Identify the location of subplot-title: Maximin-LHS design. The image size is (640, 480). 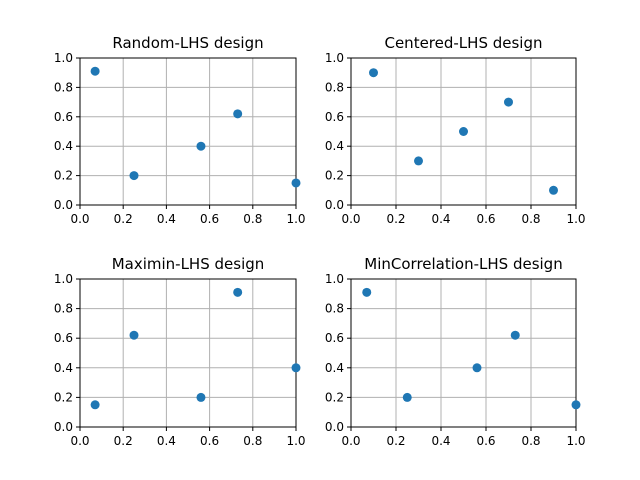
(188, 264).